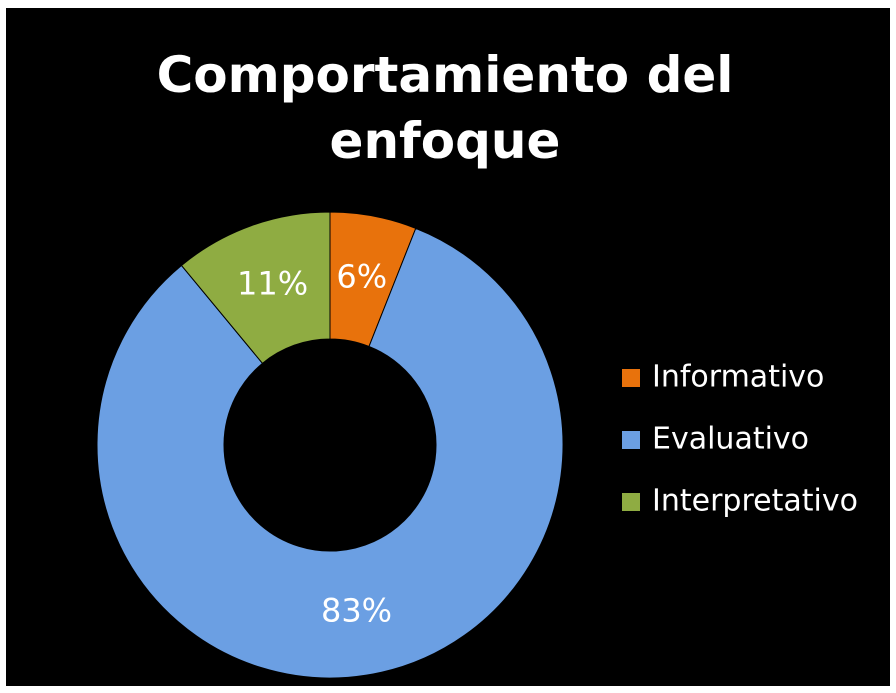 The image size is (896, 693). I want to click on data-label: 83%, so click(356, 610).